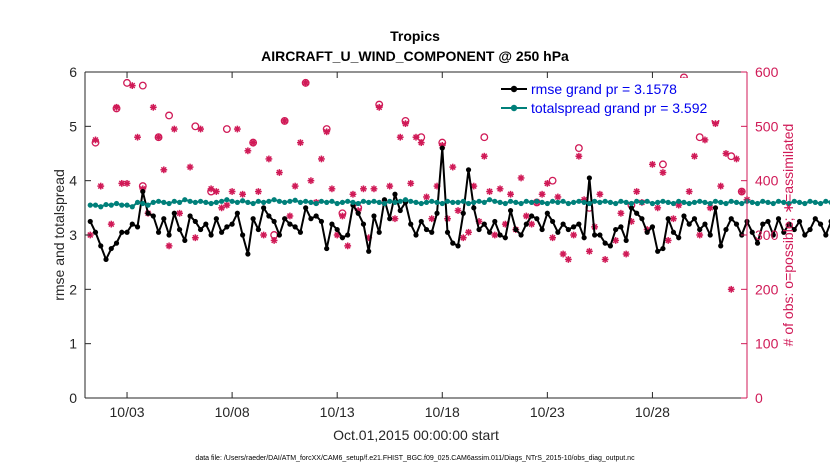 This screenshot has height=470, width=830. Describe the element at coordinates (73, 126) in the screenshot. I see `y-tick-label: 5` at that location.